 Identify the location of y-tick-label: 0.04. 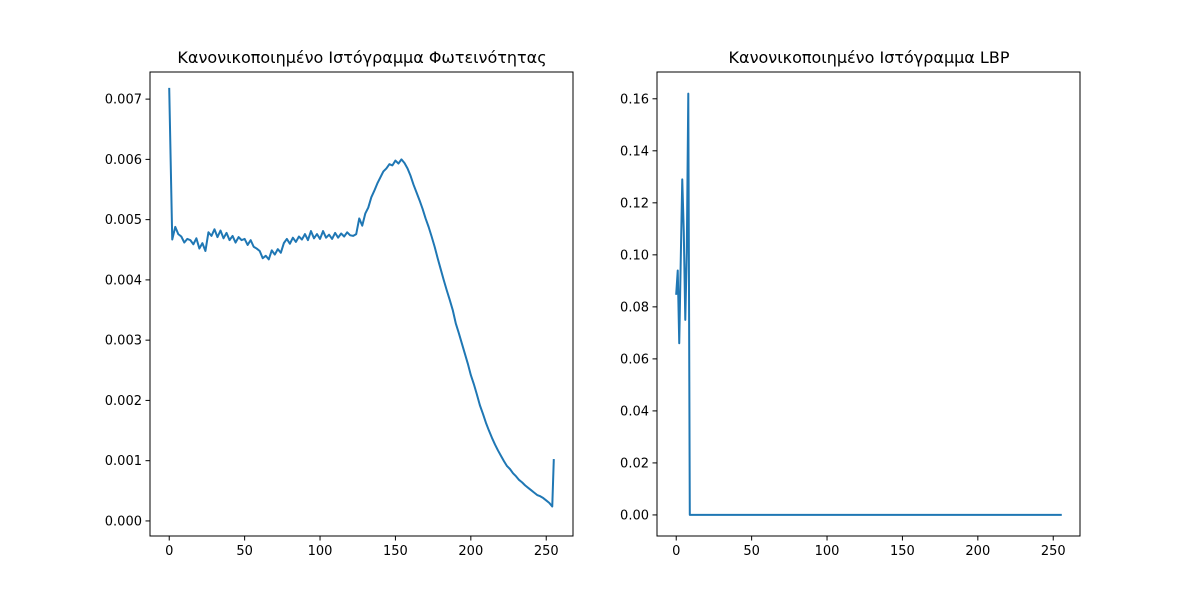
(634, 411).